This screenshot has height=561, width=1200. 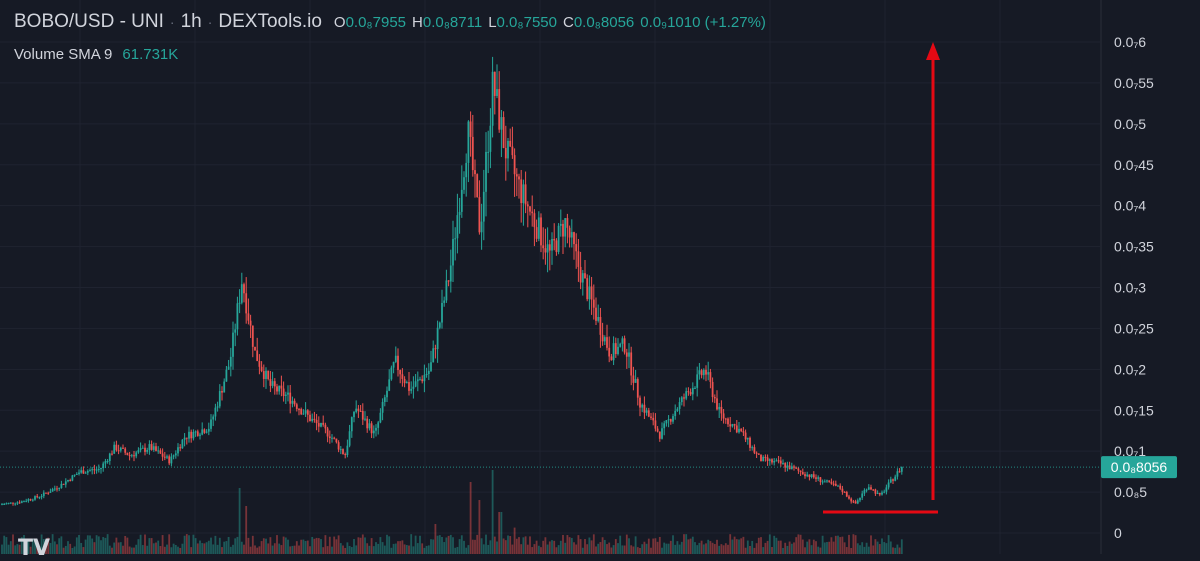 I want to click on interval-label: 1h, so click(x=191, y=21).